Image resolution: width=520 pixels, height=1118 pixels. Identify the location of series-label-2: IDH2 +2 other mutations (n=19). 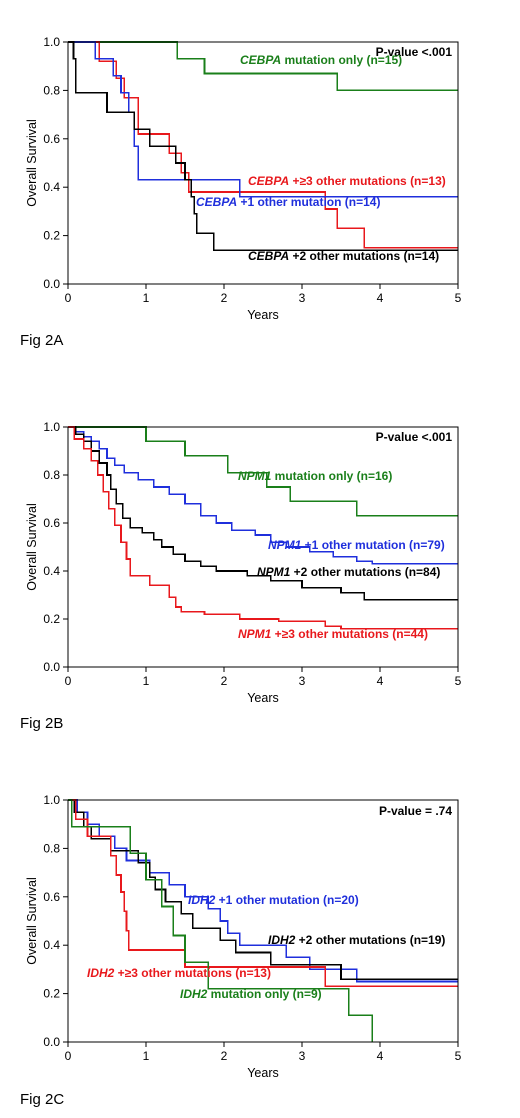
(356, 940).